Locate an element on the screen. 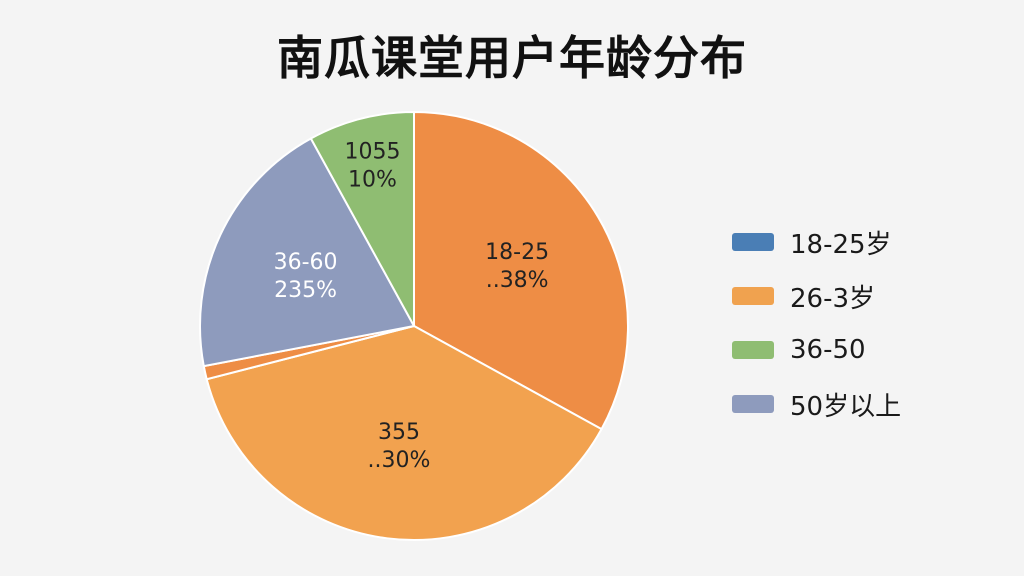 This screenshot has width=1024, height=576. legend-item-26-3: 26-3岁 is located at coordinates (816, 296).